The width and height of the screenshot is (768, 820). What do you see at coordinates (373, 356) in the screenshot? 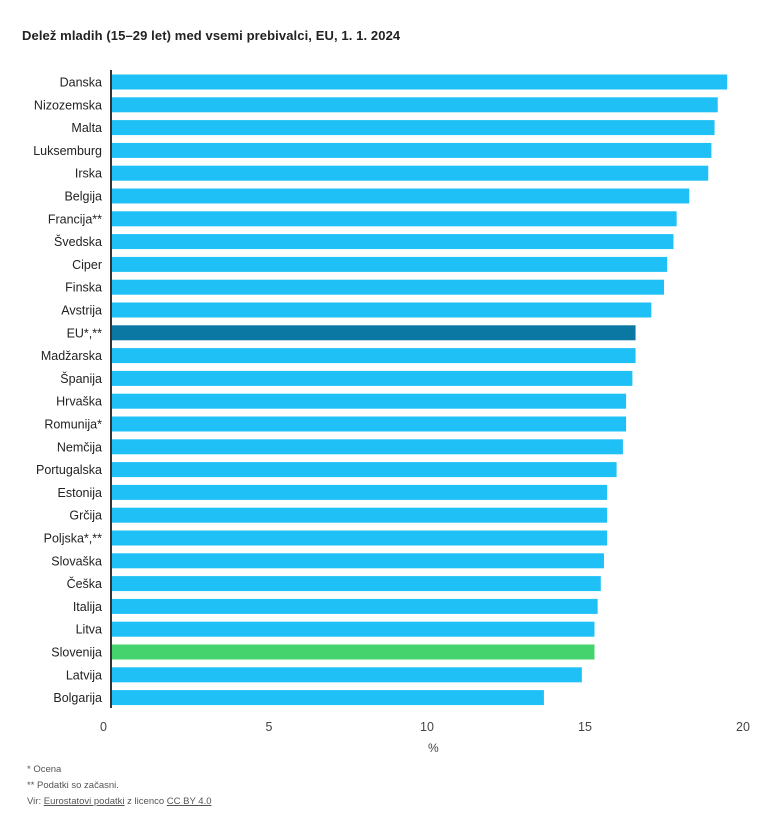
I see `bar-madžarska` at bounding box center [373, 356].